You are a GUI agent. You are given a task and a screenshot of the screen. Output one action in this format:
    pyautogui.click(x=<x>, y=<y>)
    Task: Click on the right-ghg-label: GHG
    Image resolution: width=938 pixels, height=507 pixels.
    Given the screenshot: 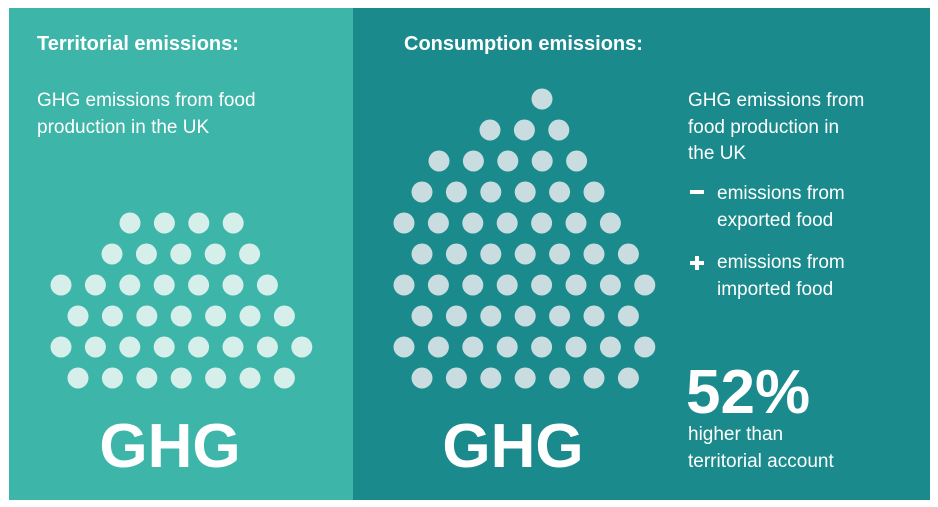 What is the action you would take?
    pyautogui.click(x=512, y=446)
    